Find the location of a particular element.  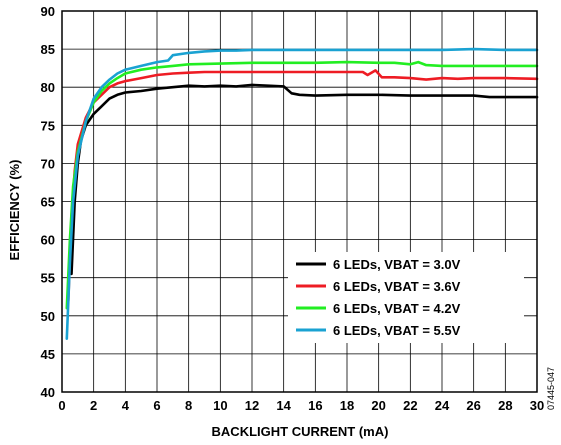

y-tick-label: 40 is located at coordinates (48, 392).